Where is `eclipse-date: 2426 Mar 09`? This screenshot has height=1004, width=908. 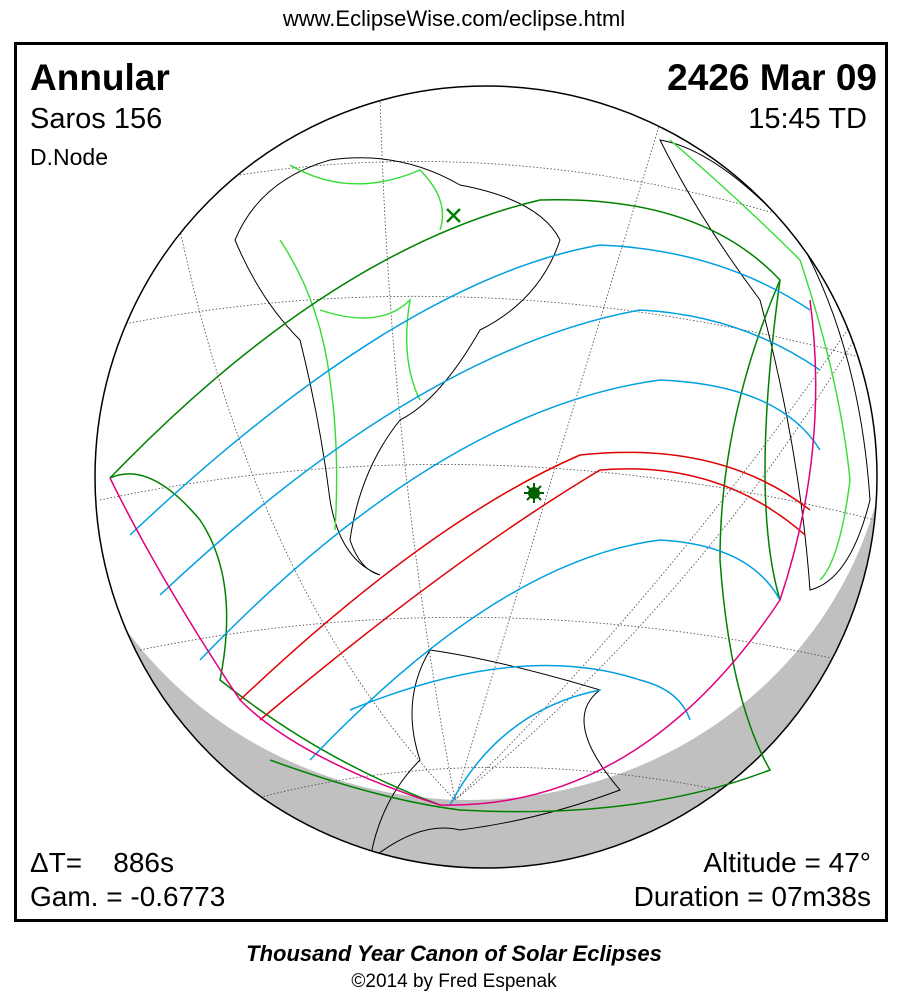 eclipse-date: 2426 Mar 09 is located at coordinates (772, 77).